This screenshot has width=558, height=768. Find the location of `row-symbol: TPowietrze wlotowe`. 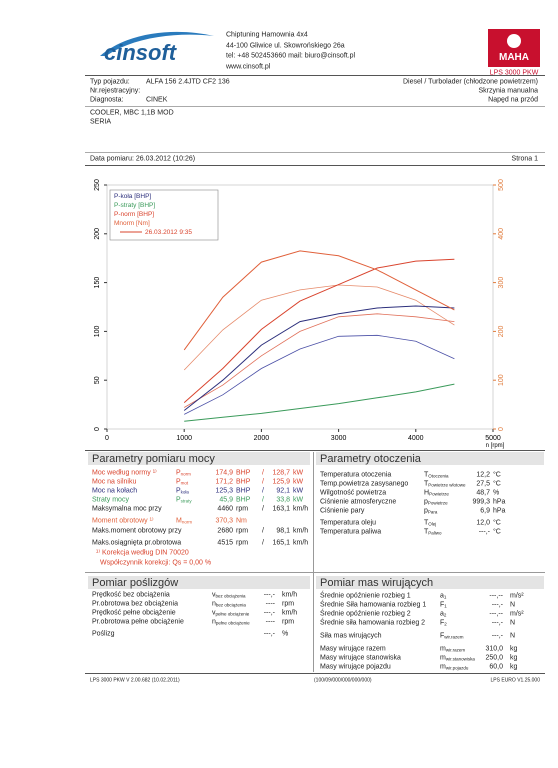

row-symbol: TPowietrze wlotowe is located at coordinates (445, 484).